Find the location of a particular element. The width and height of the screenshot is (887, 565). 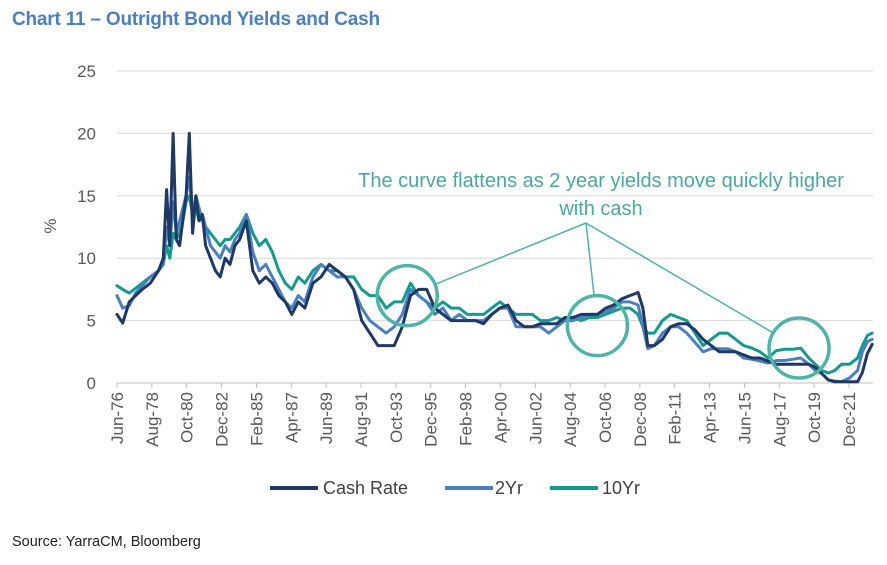

x-tick-label: Apr-00 is located at coordinates (500, 417).